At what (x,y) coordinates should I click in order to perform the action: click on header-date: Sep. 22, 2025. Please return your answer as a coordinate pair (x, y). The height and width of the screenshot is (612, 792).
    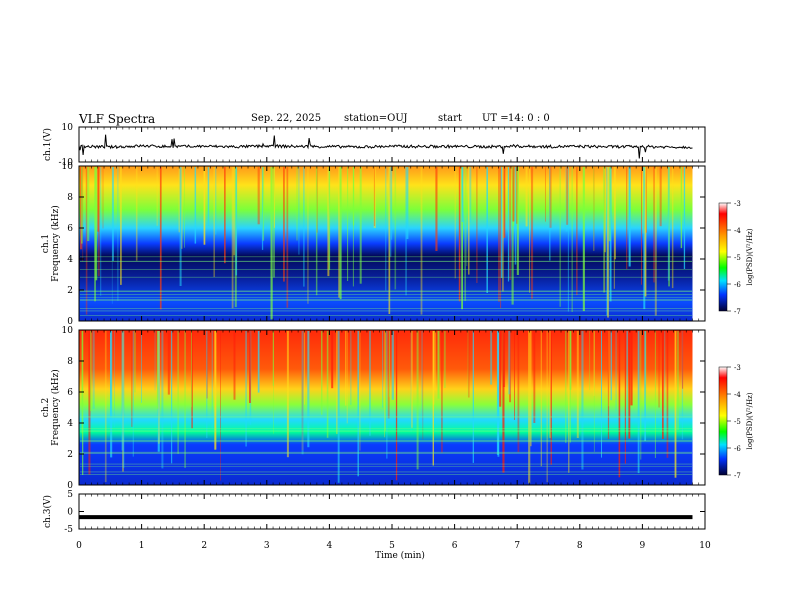
    Looking at the image, I should click on (286, 118).